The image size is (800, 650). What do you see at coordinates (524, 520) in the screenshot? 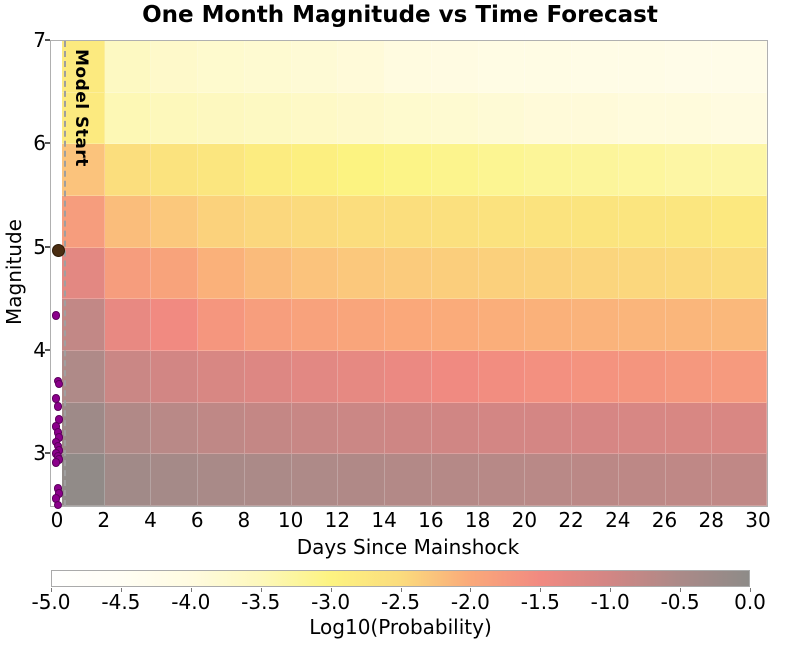
I see `x-tick-label: 20` at bounding box center [524, 520].